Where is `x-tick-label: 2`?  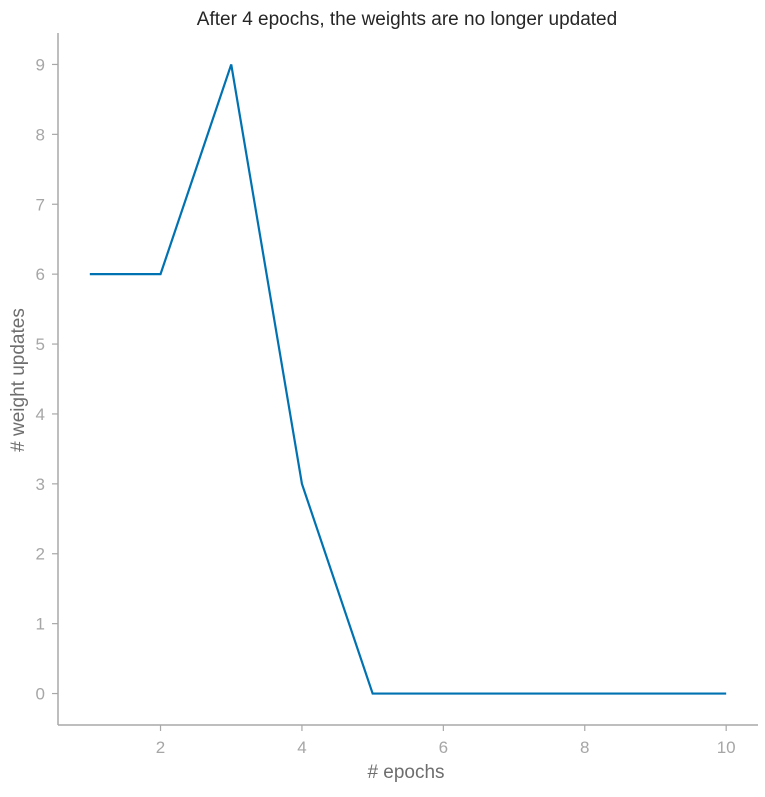
x-tick-label: 2 is located at coordinates (160, 747).